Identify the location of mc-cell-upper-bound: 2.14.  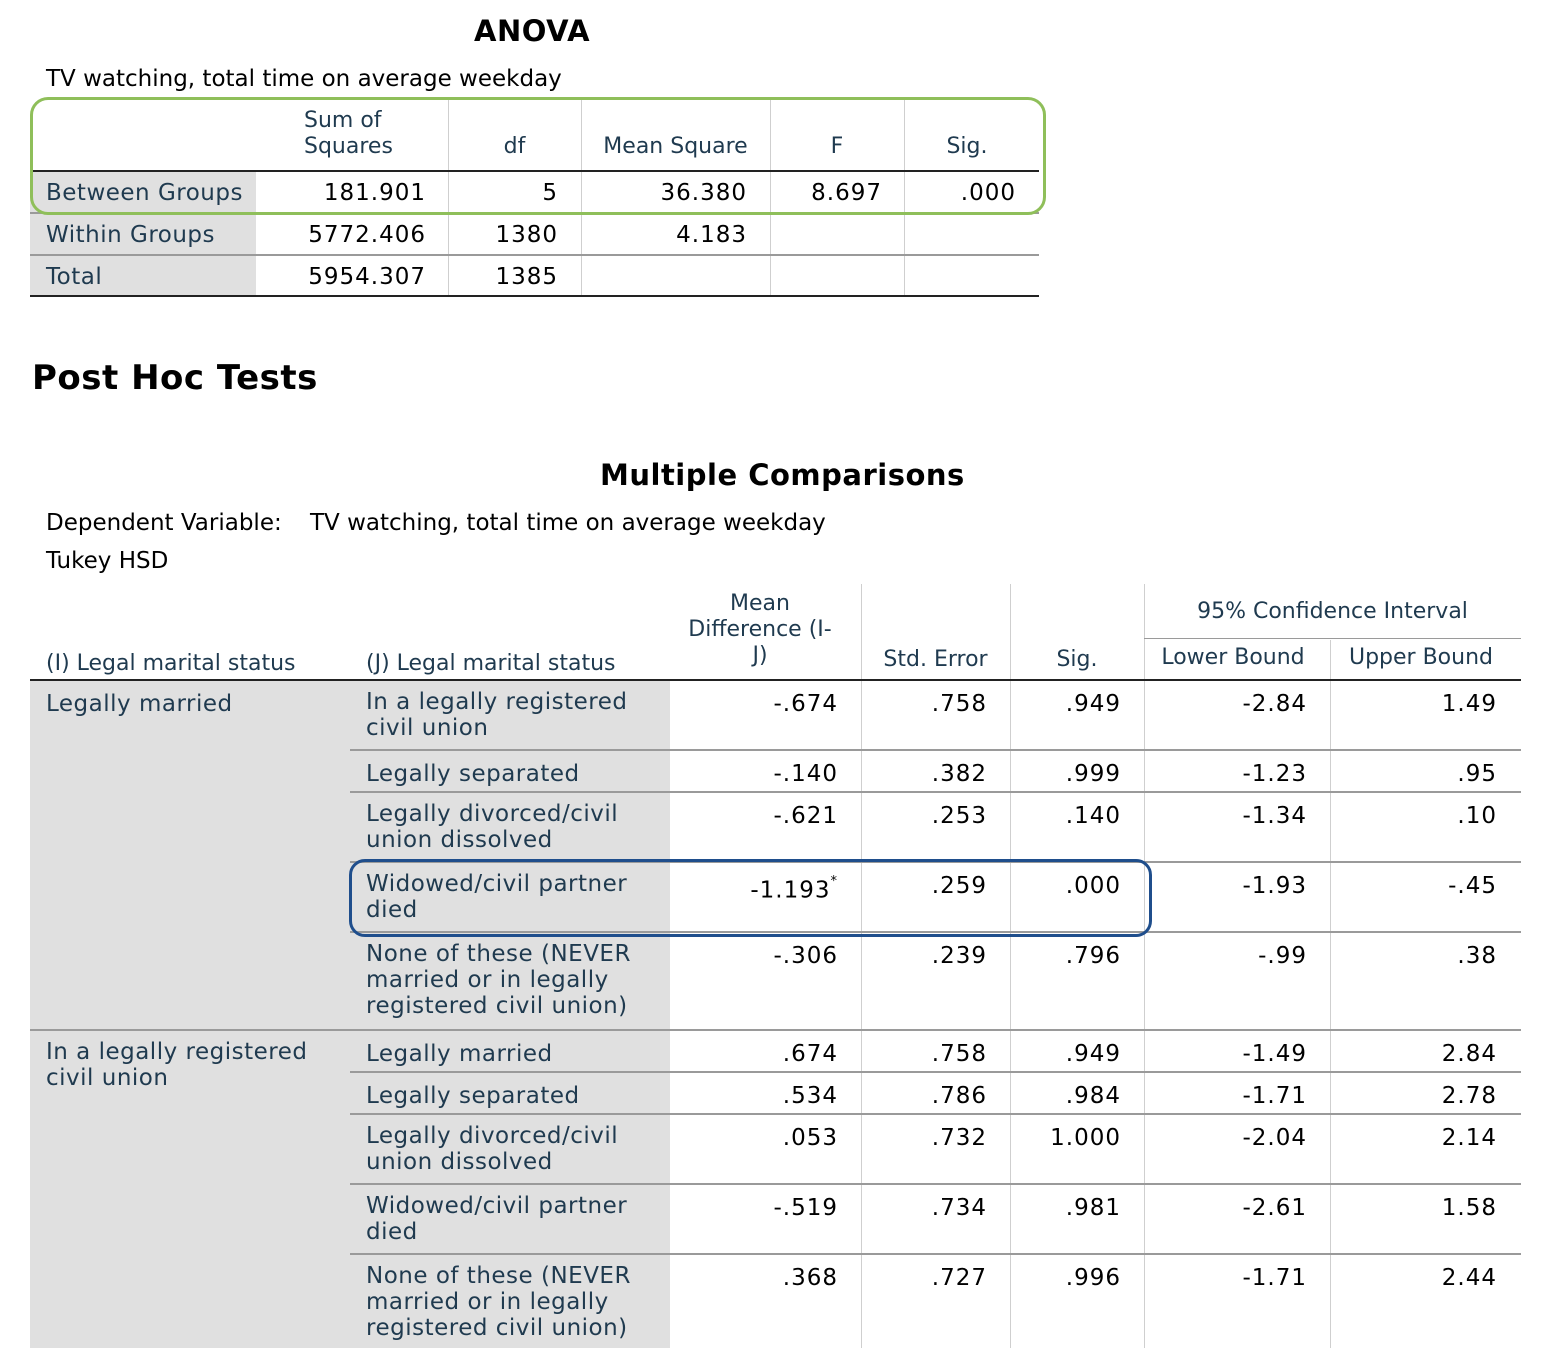
(1469, 1138).